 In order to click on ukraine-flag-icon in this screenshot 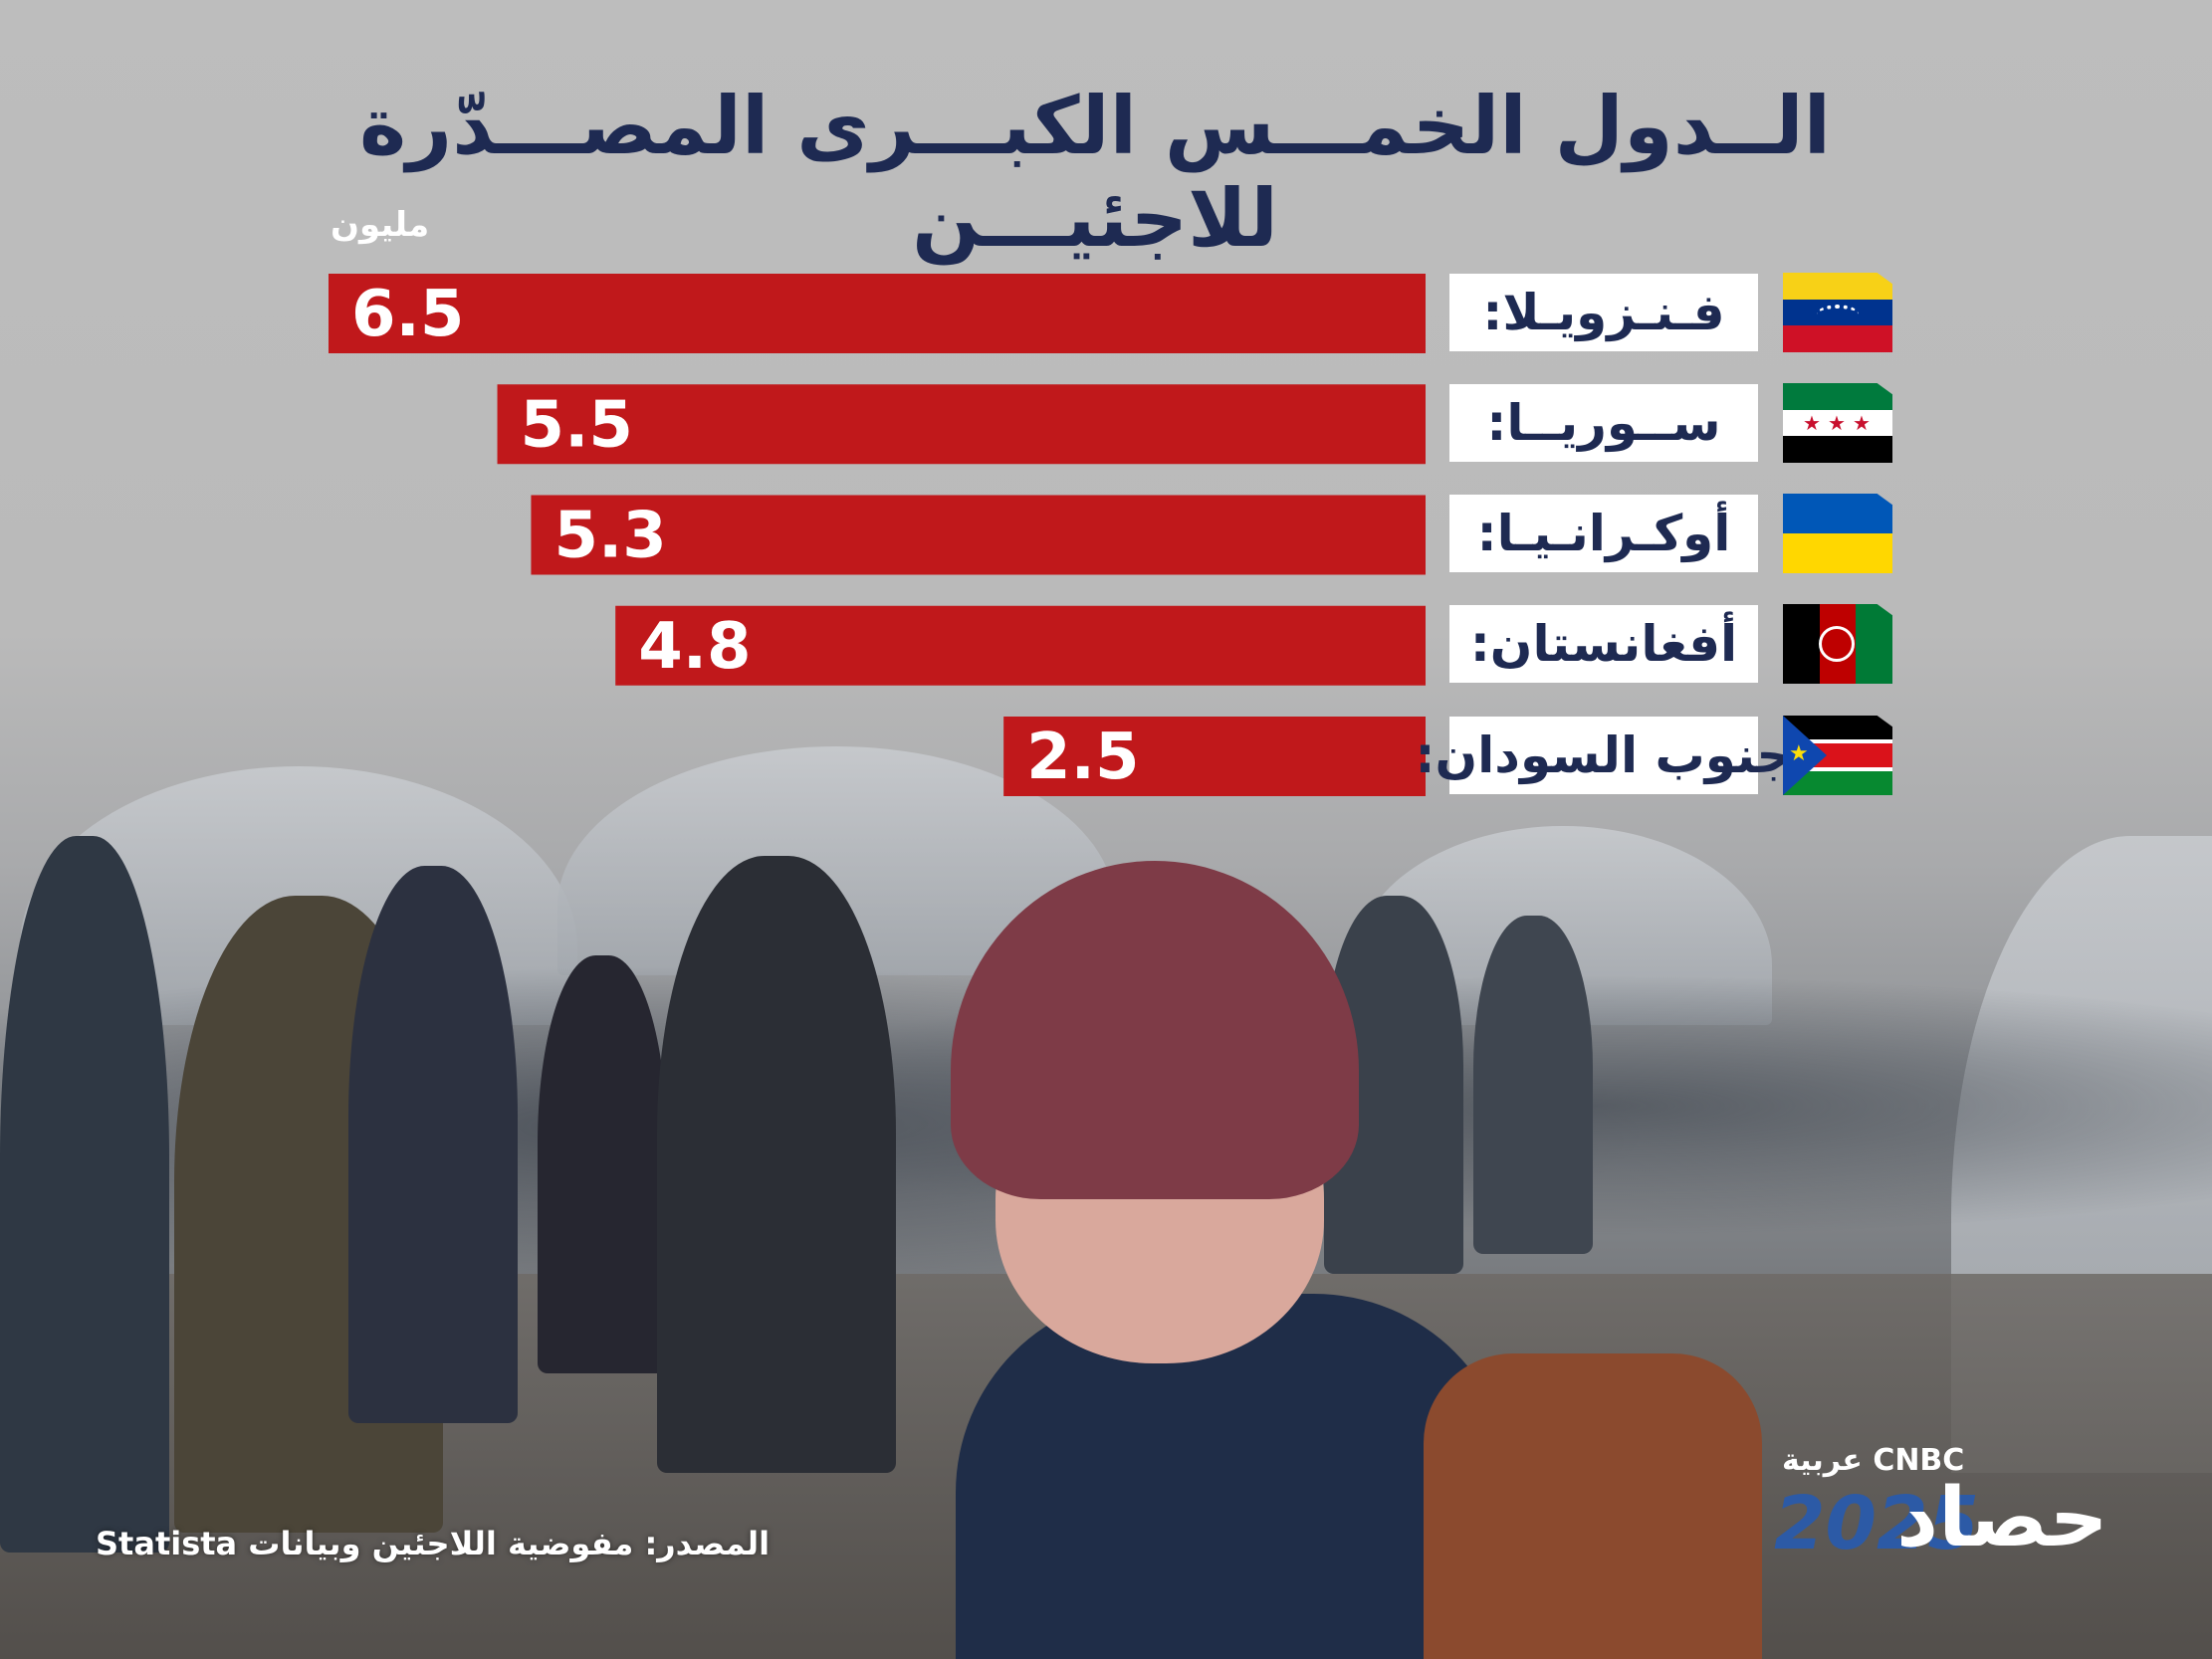, I will do `click(1837, 533)`.